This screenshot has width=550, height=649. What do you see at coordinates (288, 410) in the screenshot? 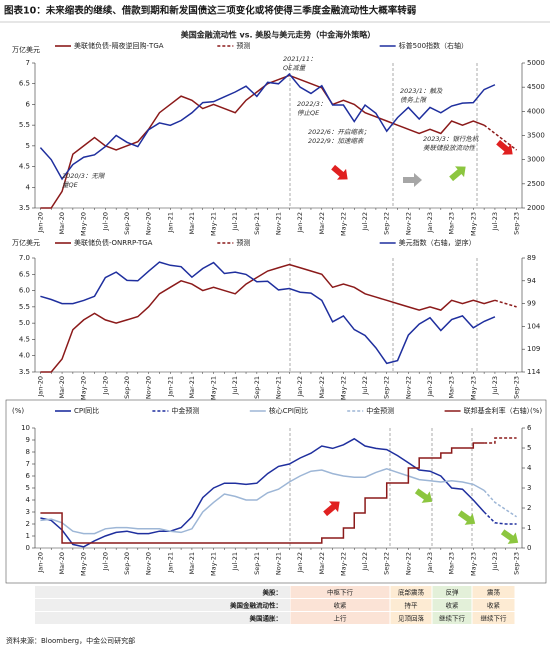
I see `legend-label: 核心CPI同比` at bounding box center [288, 410].